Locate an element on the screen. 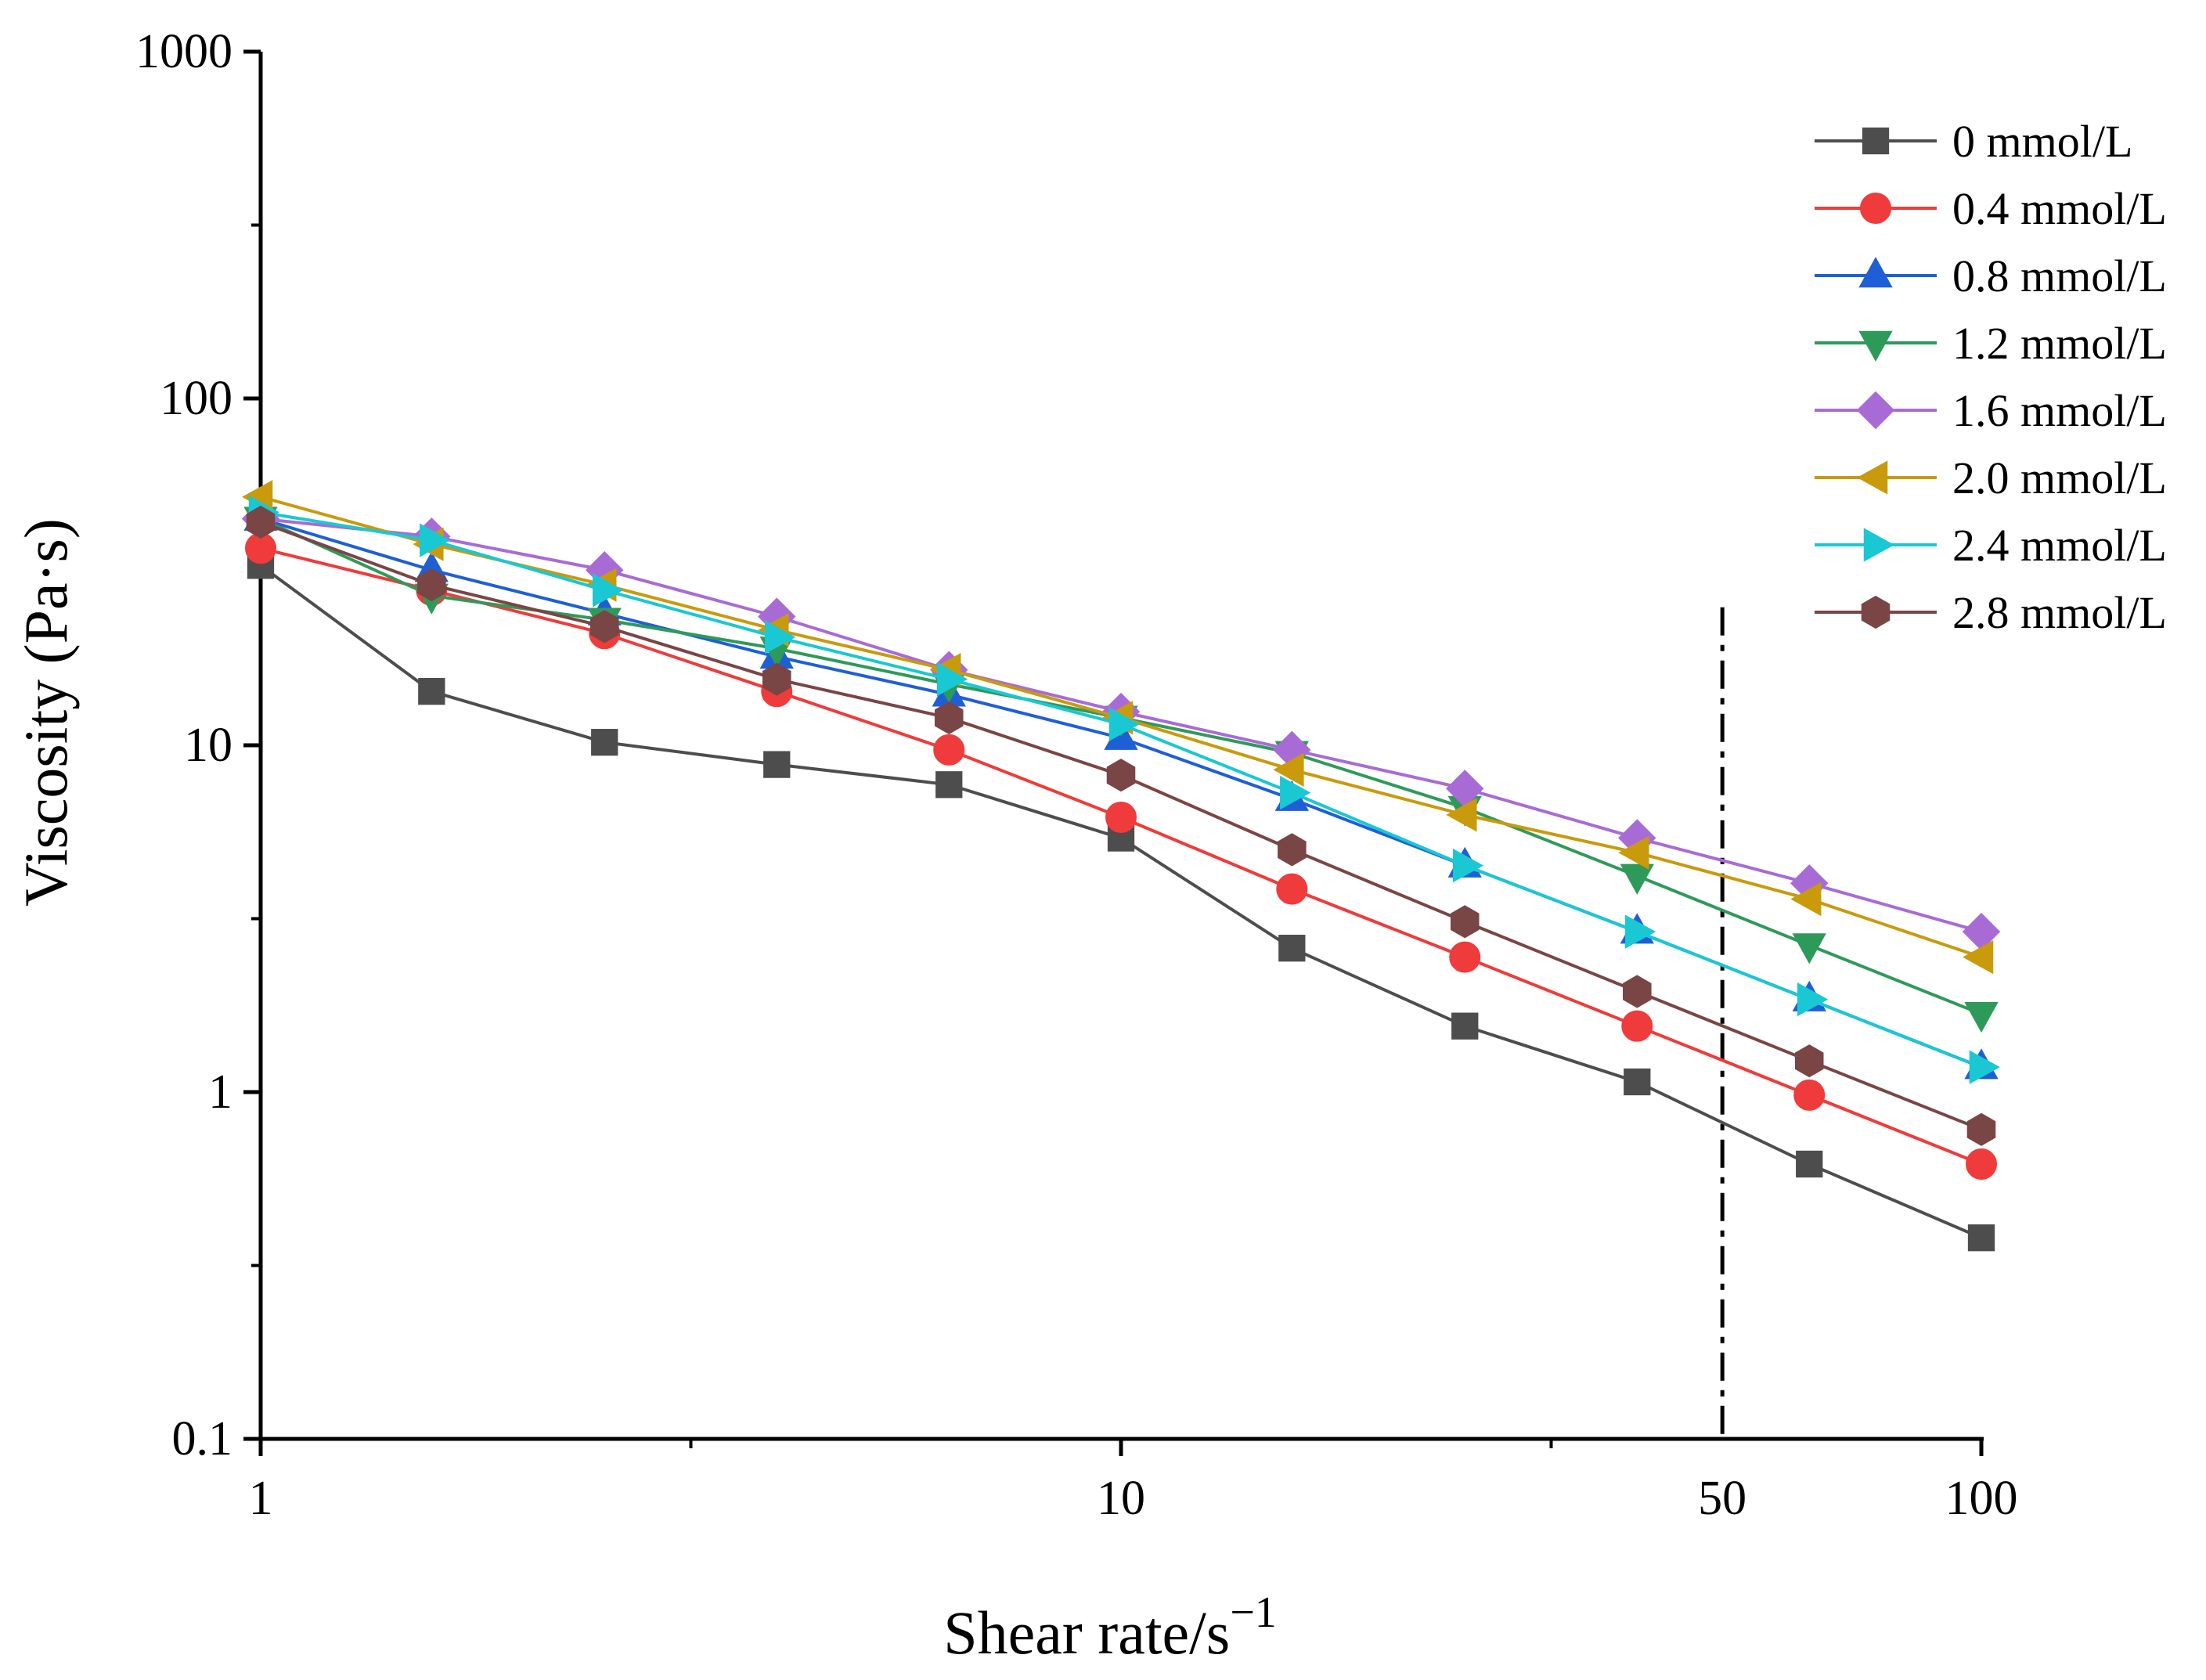 This screenshot has height=1680, width=2206. x-axis-title-superscript: −1 is located at coordinates (1253, 1612).